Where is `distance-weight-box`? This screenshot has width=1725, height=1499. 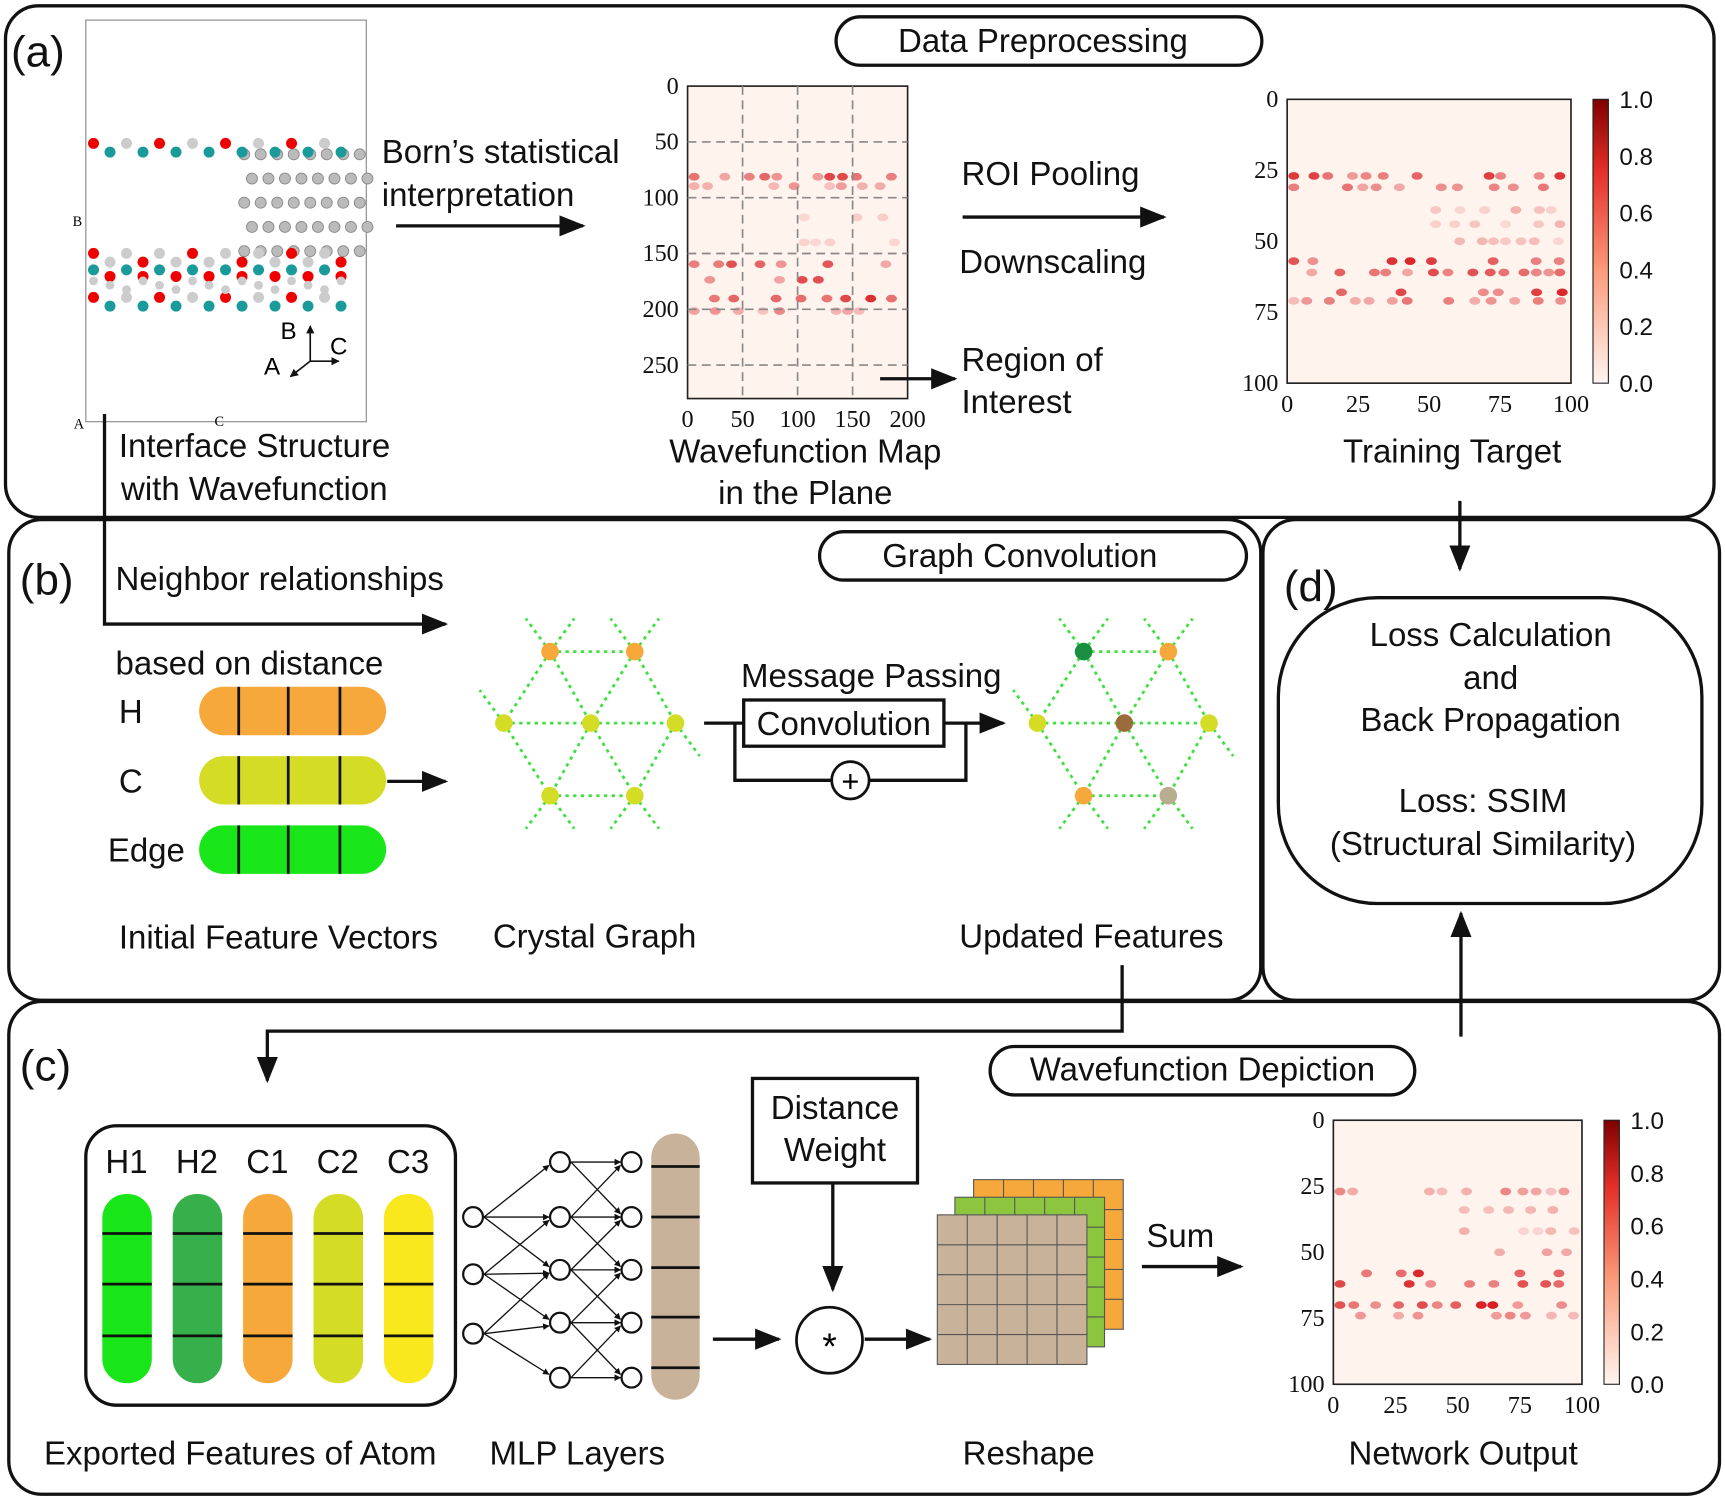 distance-weight-box is located at coordinates (835, 1130).